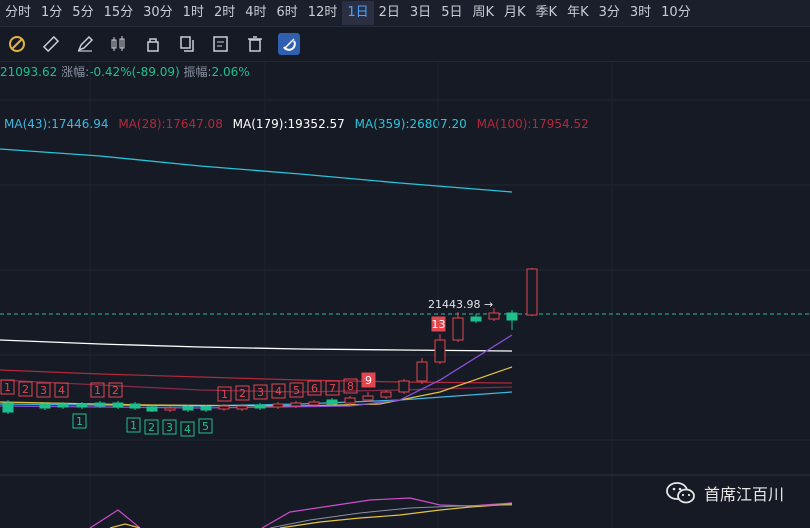 This screenshot has width=810, height=528. What do you see at coordinates (118, 12) in the screenshot?
I see `timeframe-tab: 15分` at bounding box center [118, 12].